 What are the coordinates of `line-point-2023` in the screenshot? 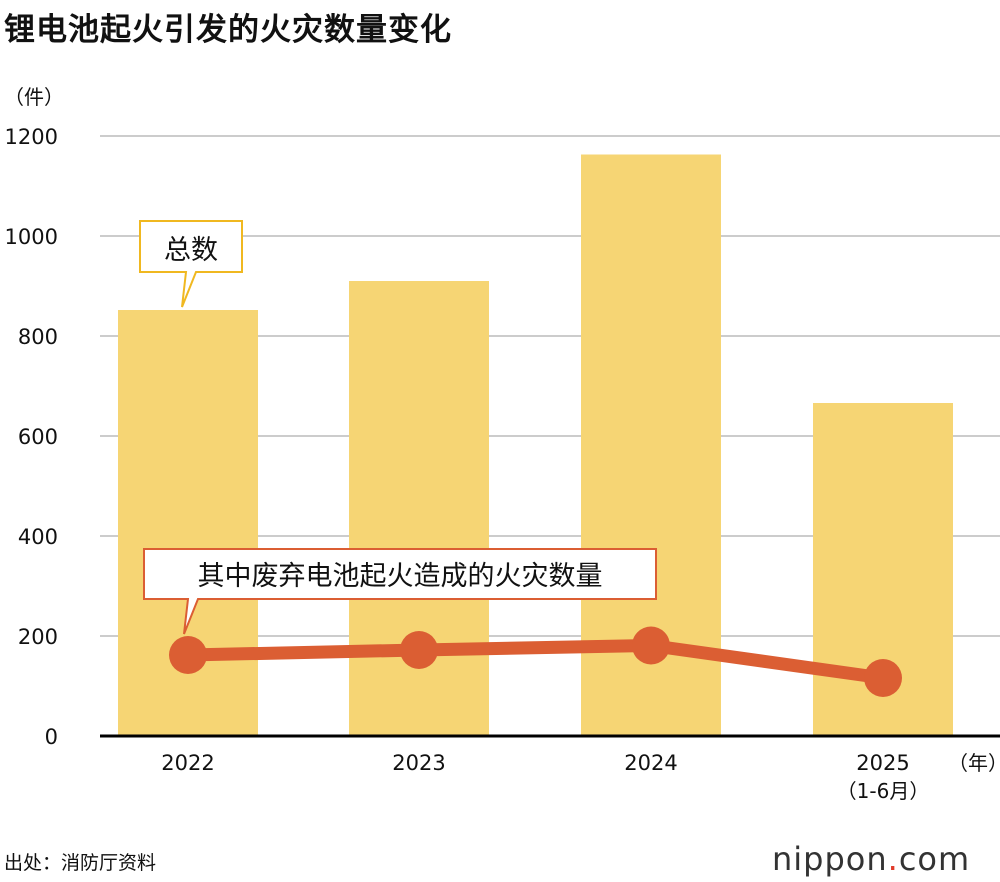 It's located at (419, 650).